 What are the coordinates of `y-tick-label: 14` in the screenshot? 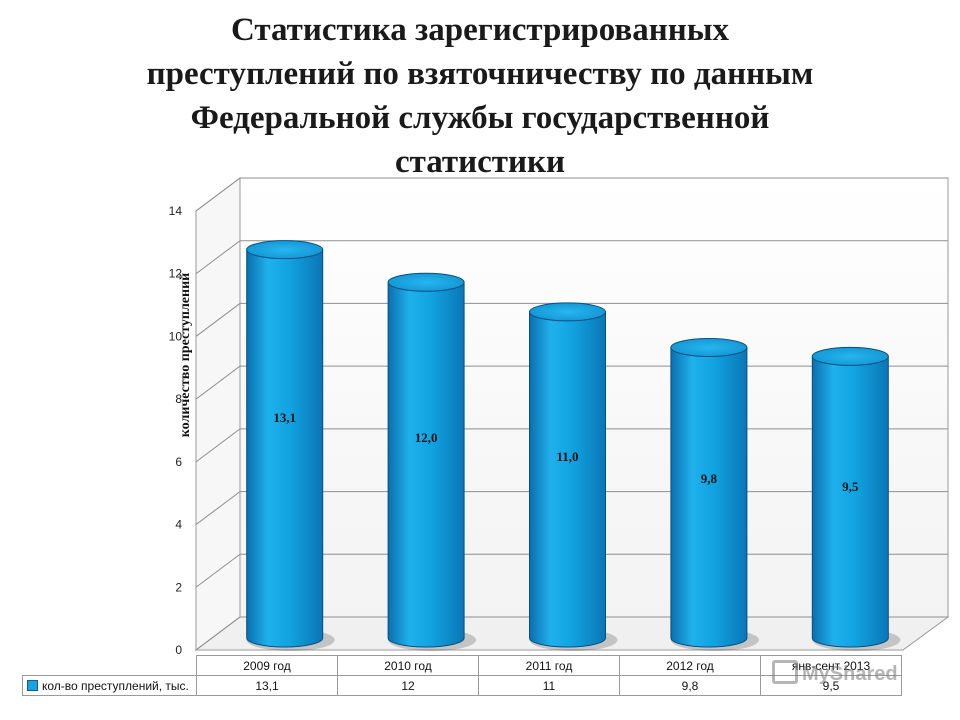 It's located at (176, 211).